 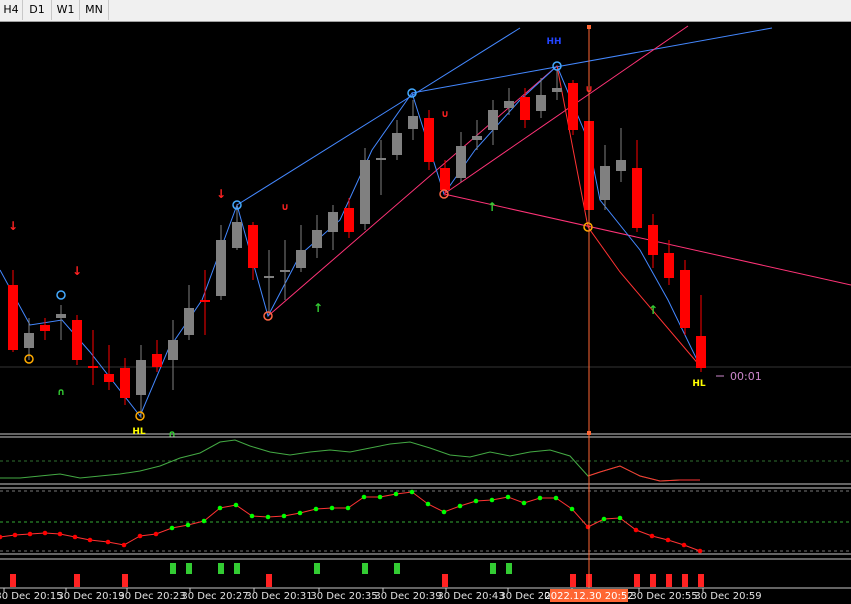 What do you see at coordinates (11, 10) in the screenshot?
I see `timeframe-h4-button: H4` at bounding box center [11, 10].